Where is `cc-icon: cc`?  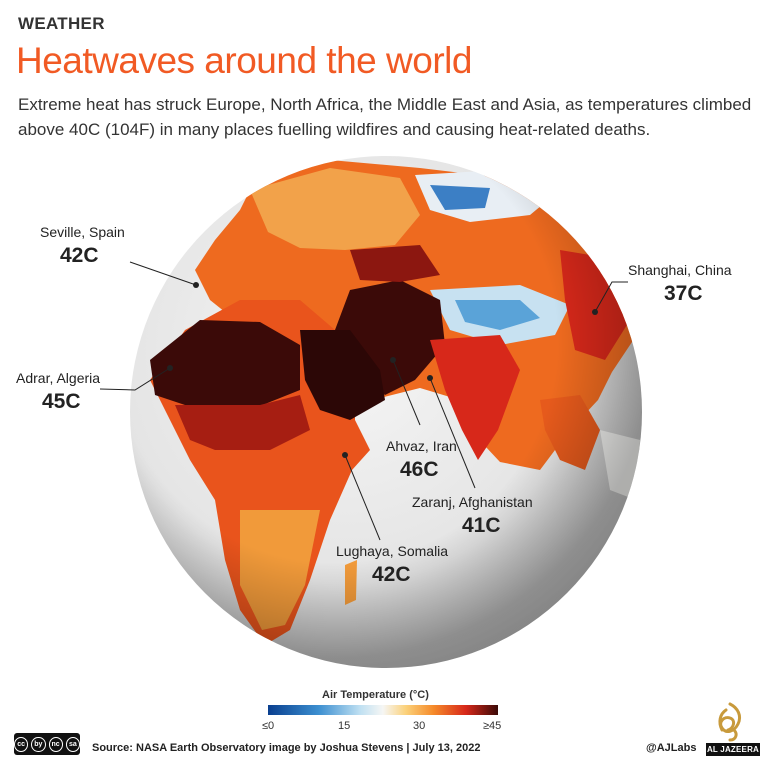
cc-icon: cc is located at coordinates (21, 744).